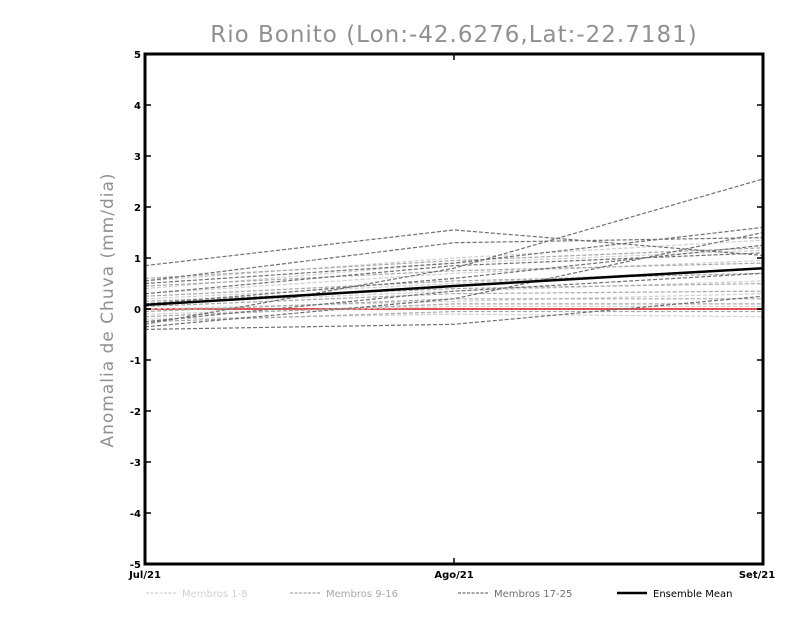  I want to click on x-tick-label: Set/21, so click(757, 575).